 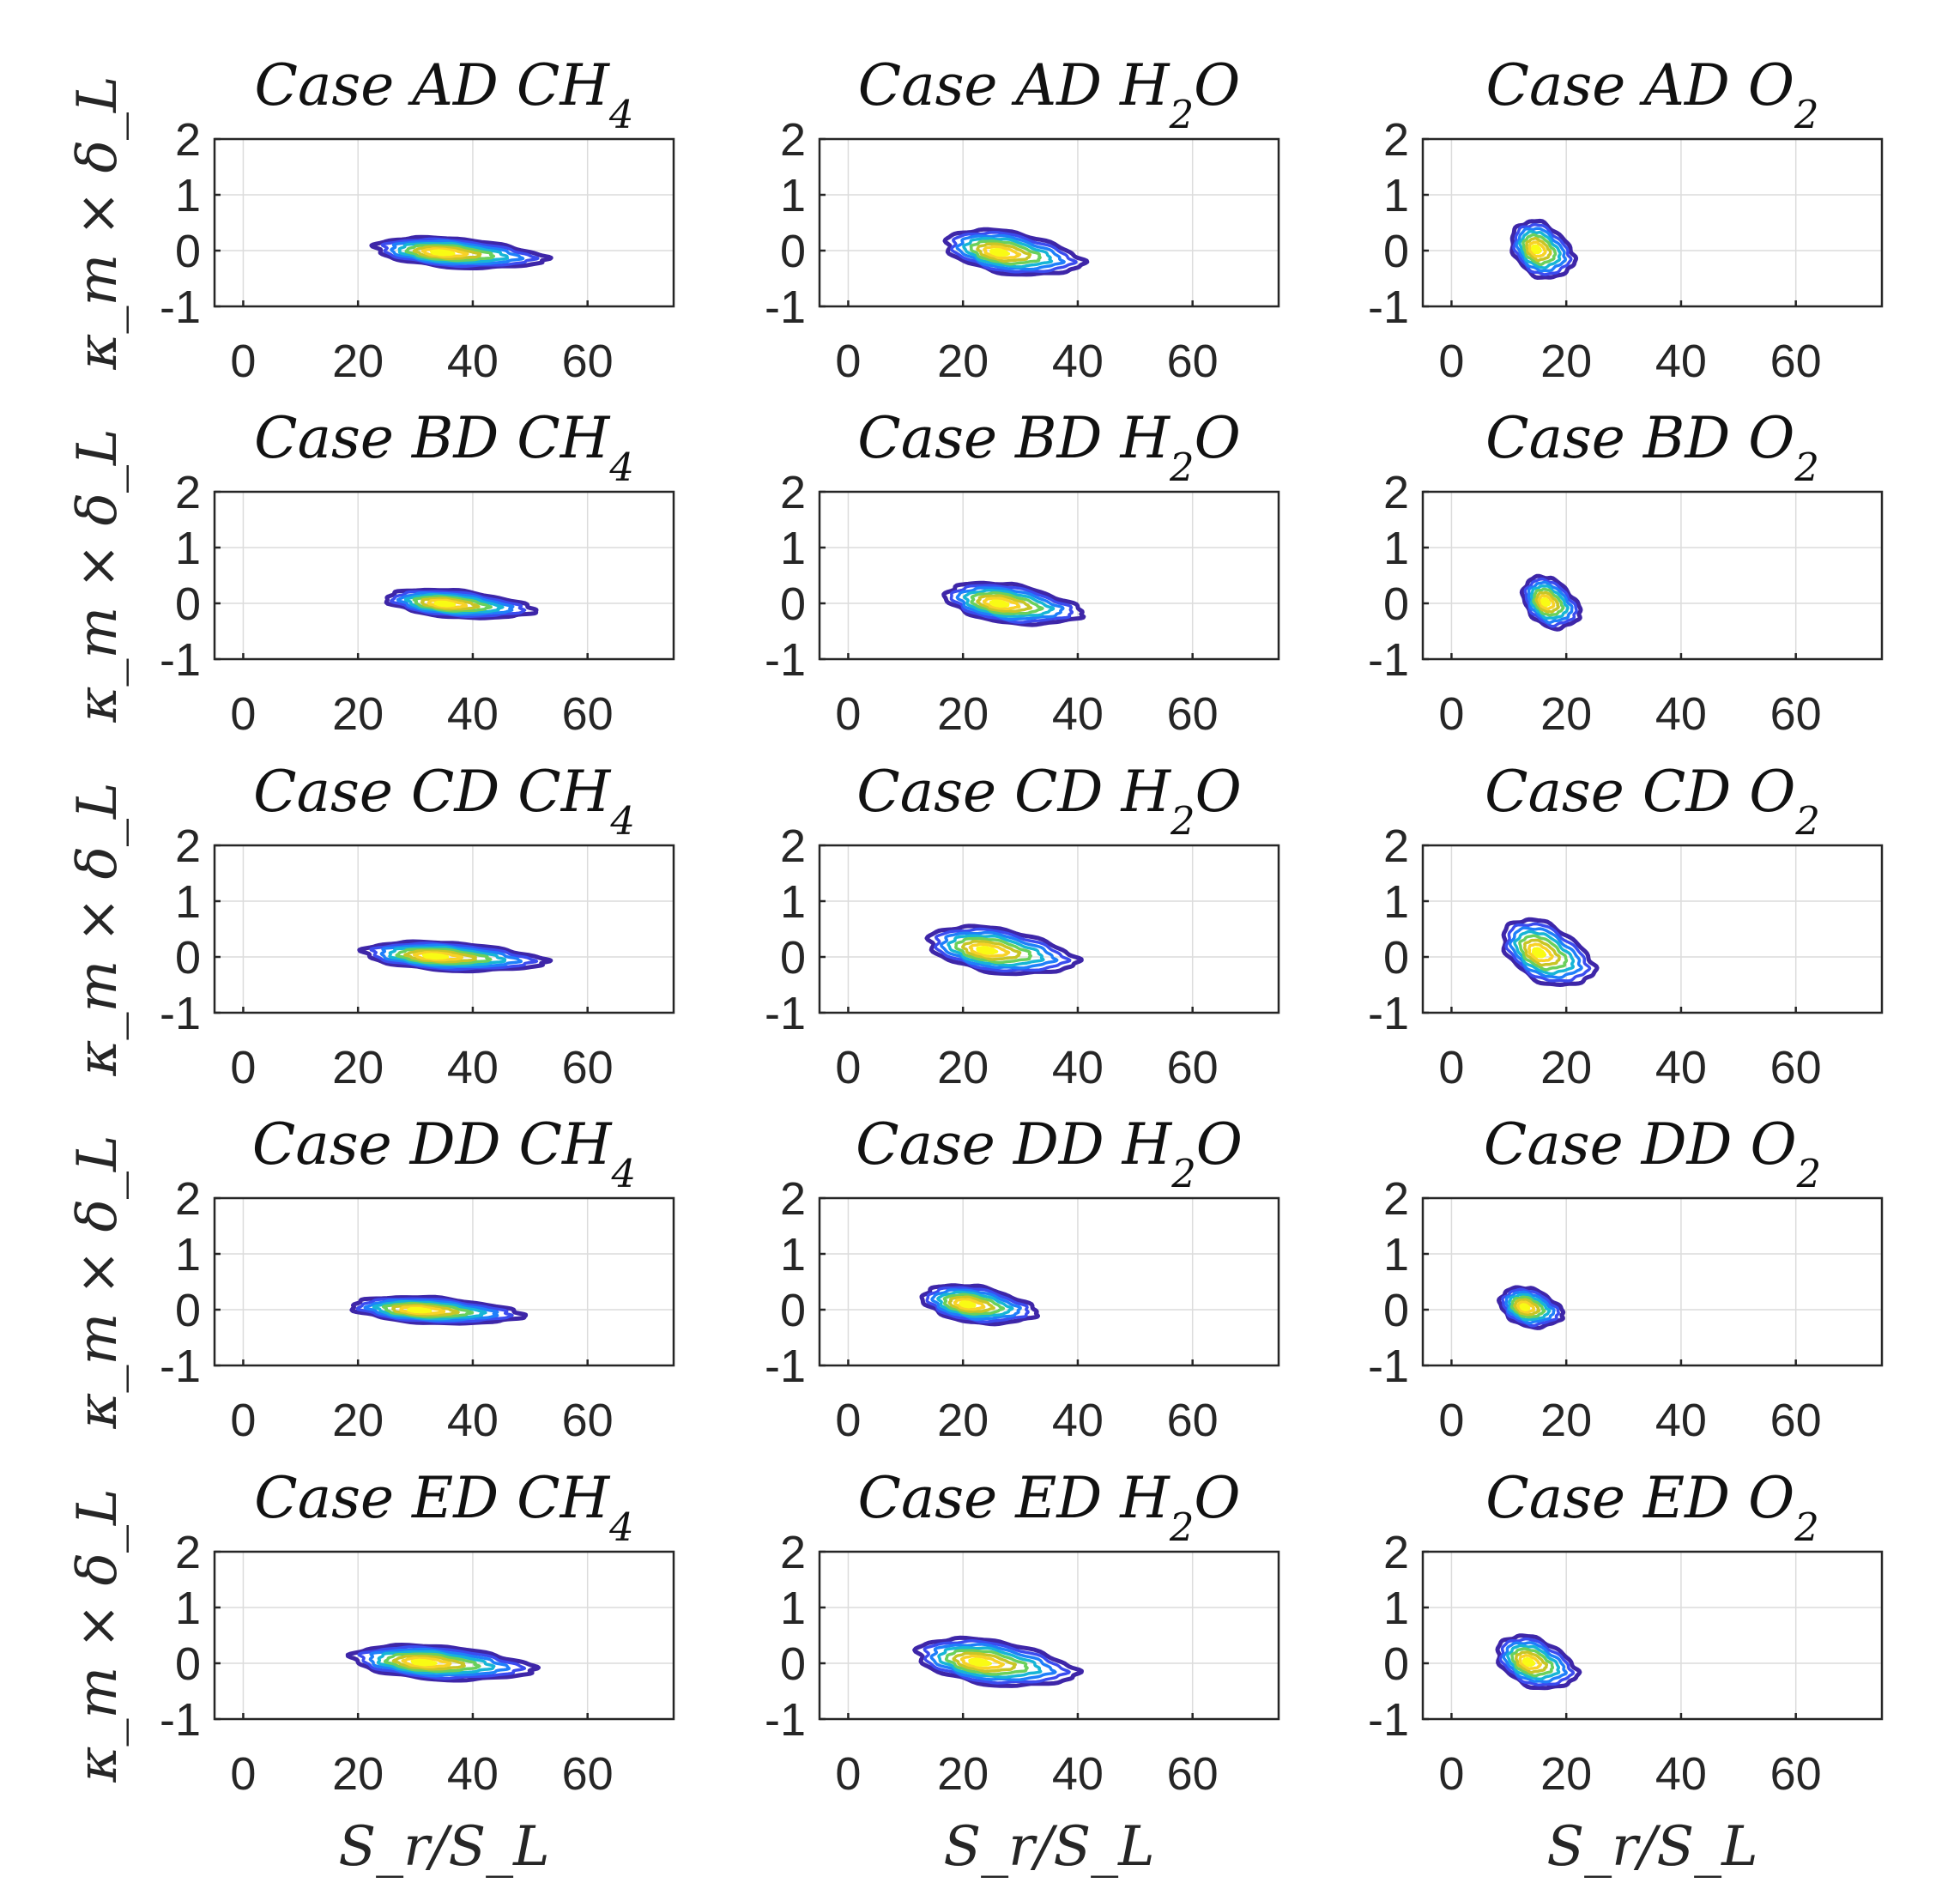 I want to click on panel-title: Case AD O2, so click(x=1652, y=94).